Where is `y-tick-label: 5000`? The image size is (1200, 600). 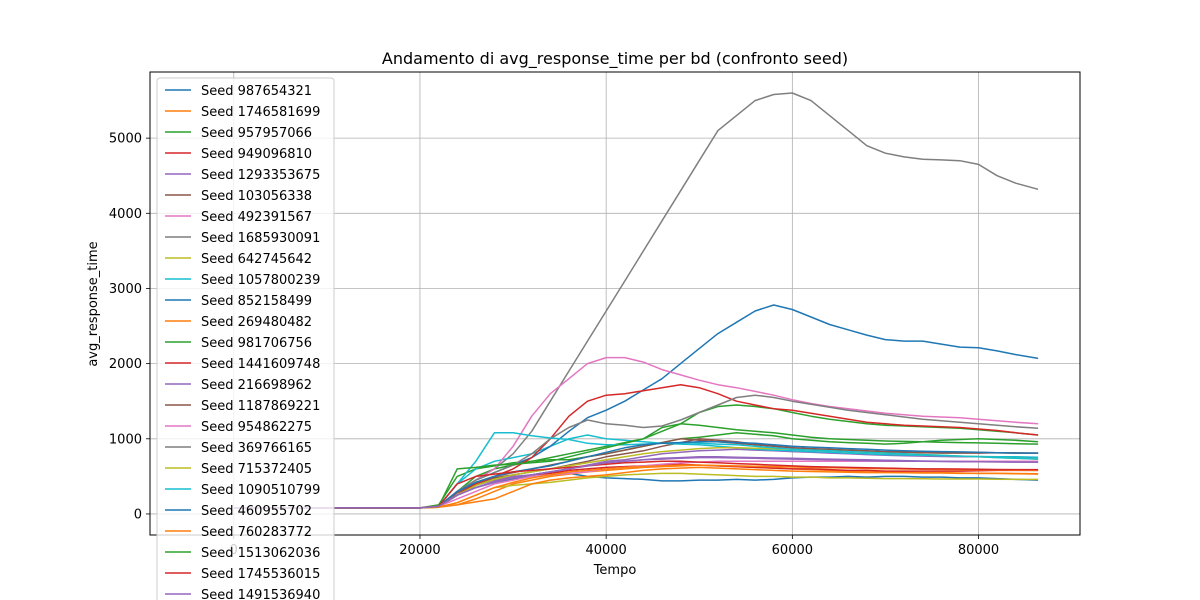
y-tick-label: 5000 is located at coordinates (125, 139).